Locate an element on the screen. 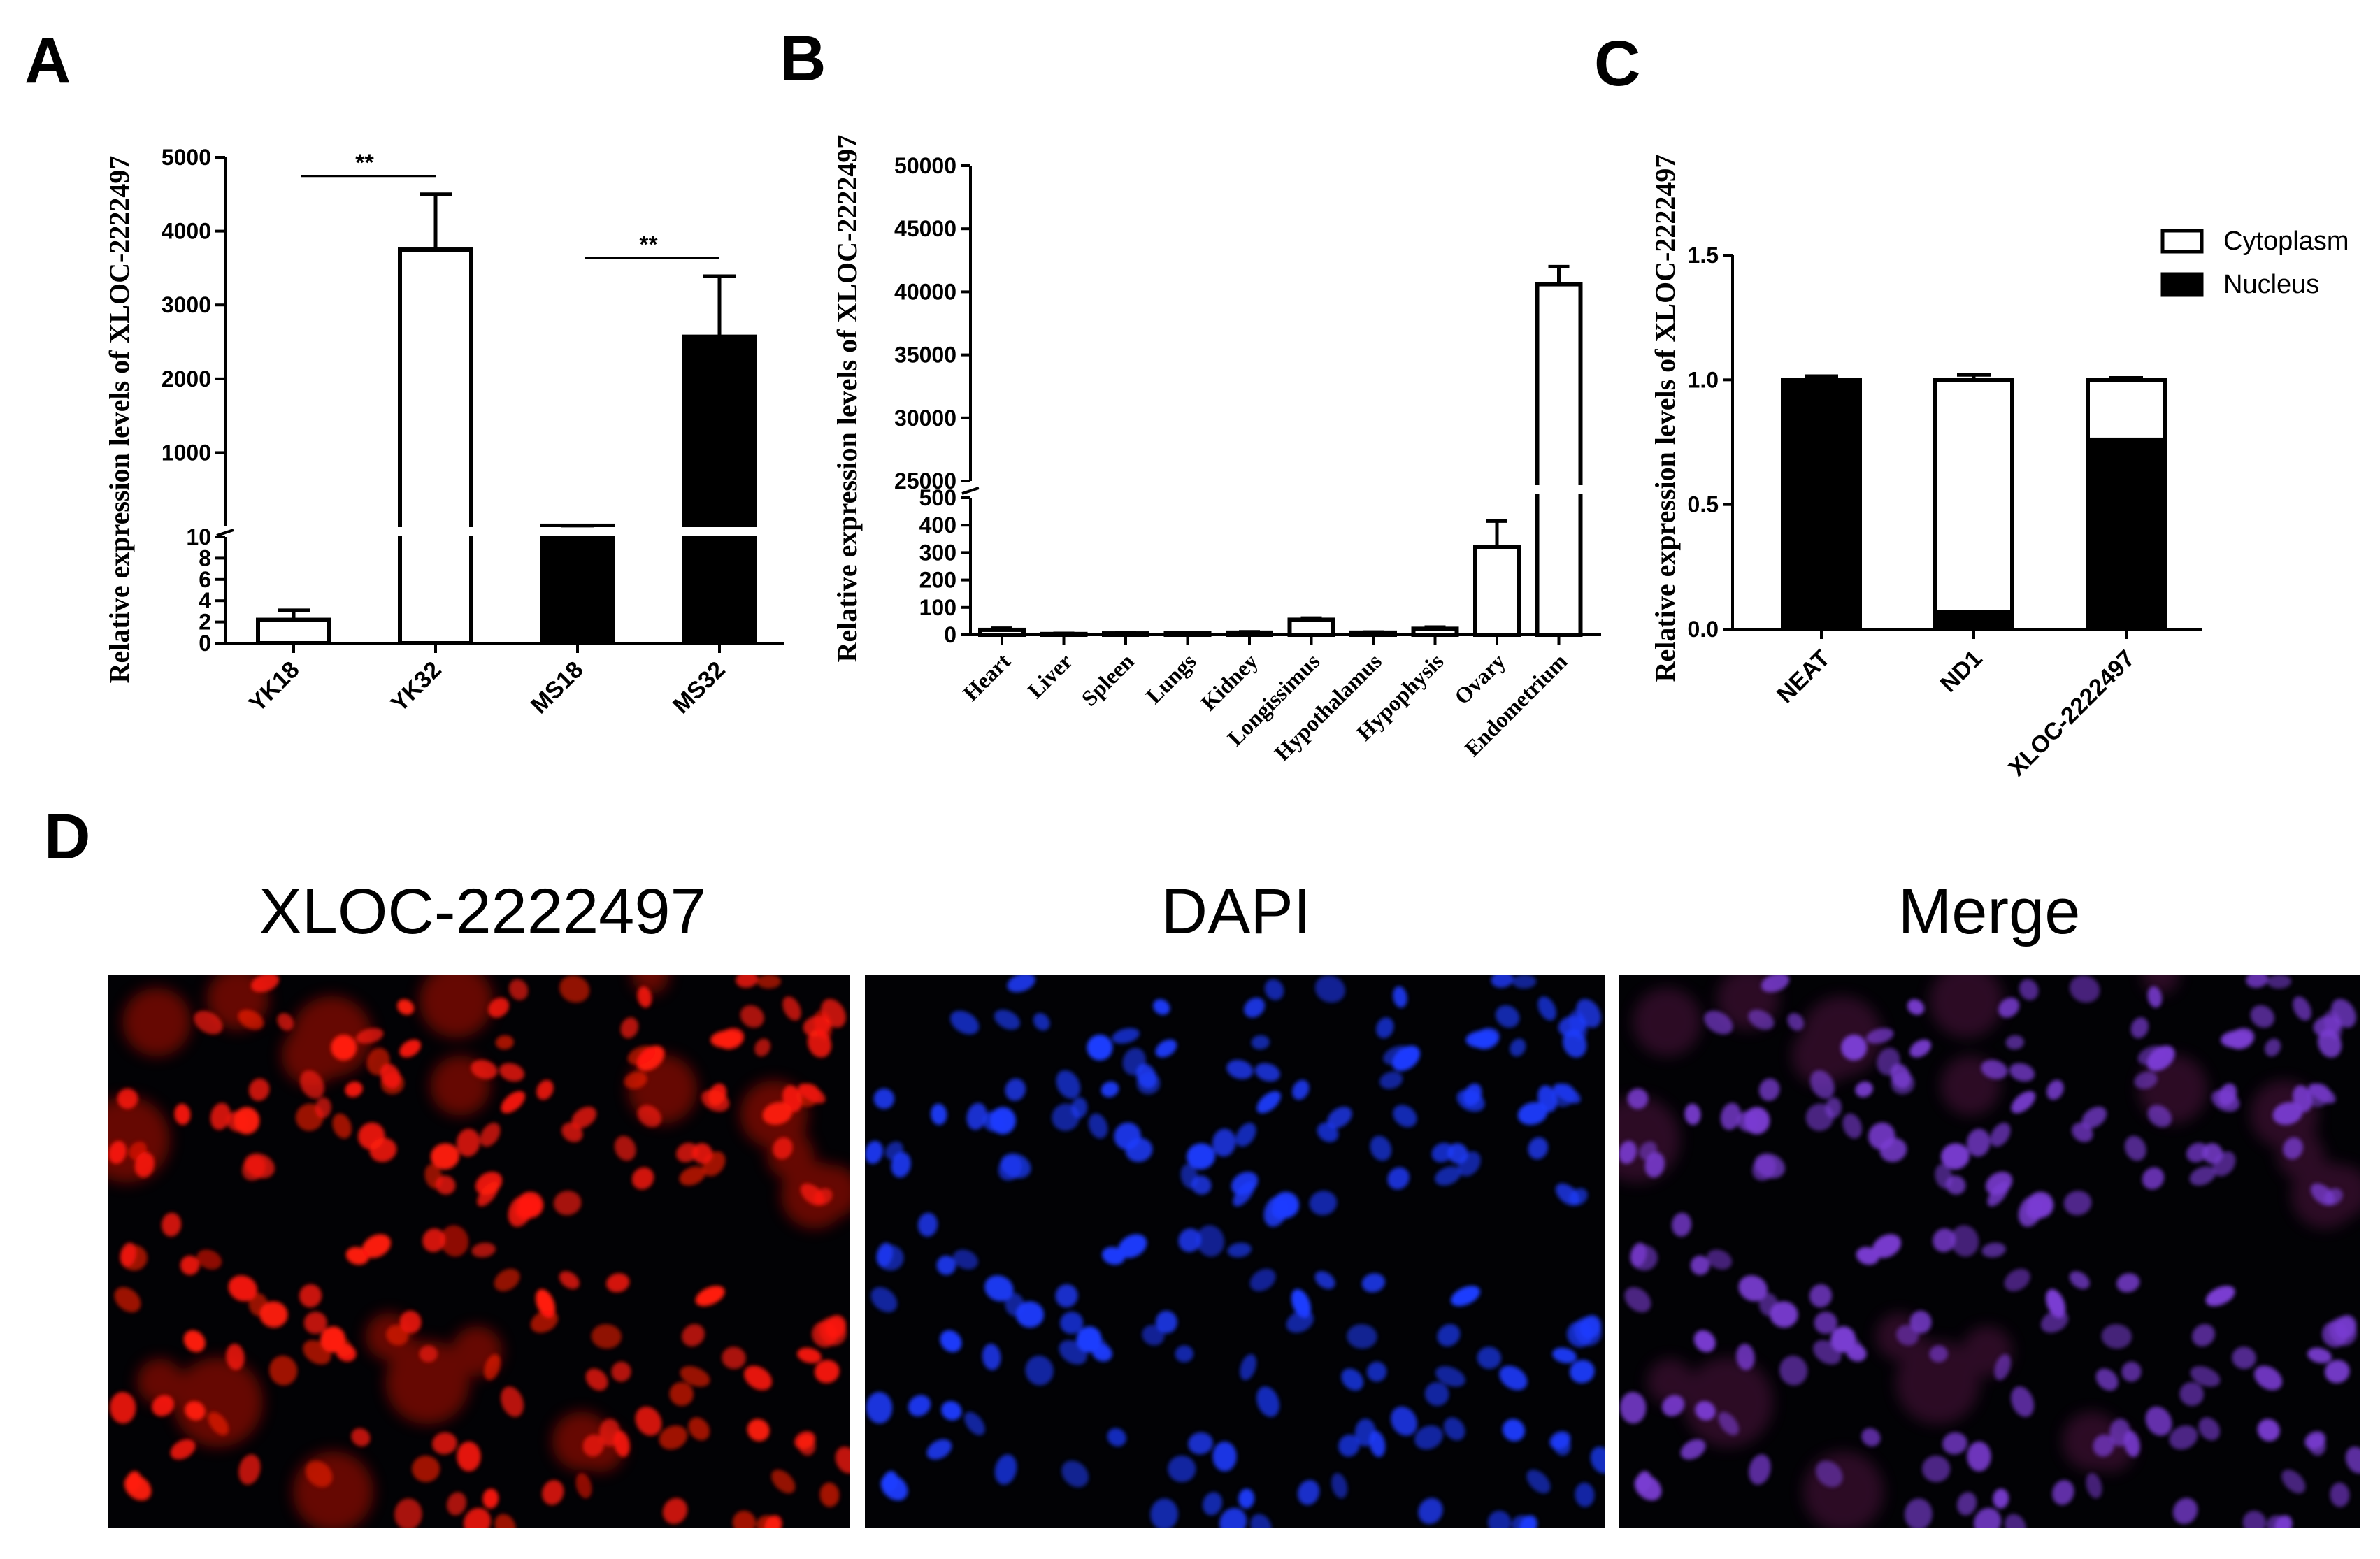  x-tick-label-ms32: MS32 is located at coordinates (699, 687).